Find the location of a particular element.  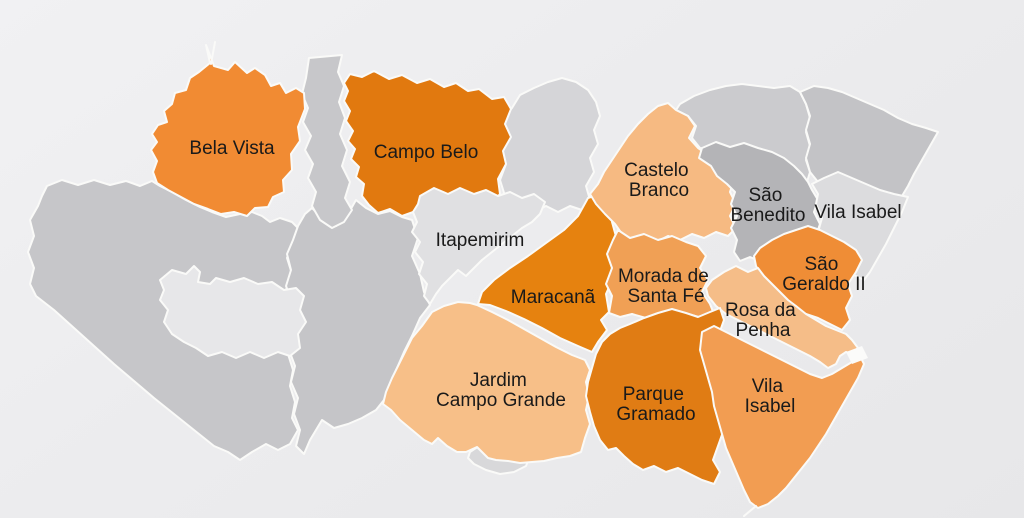

region-bela-vista is located at coordinates (228, 130).